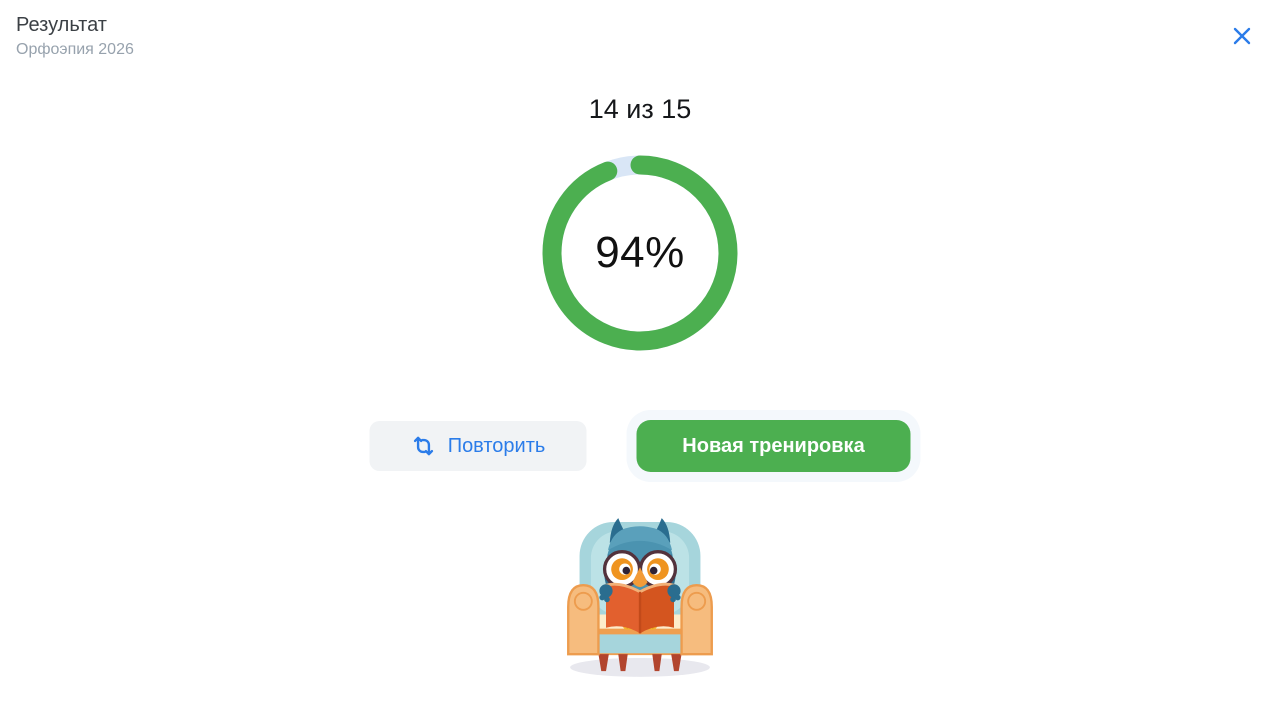 This screenshot has width=1280, height=720. I want to click on repeat-button: Повторить, so click(478, 446).